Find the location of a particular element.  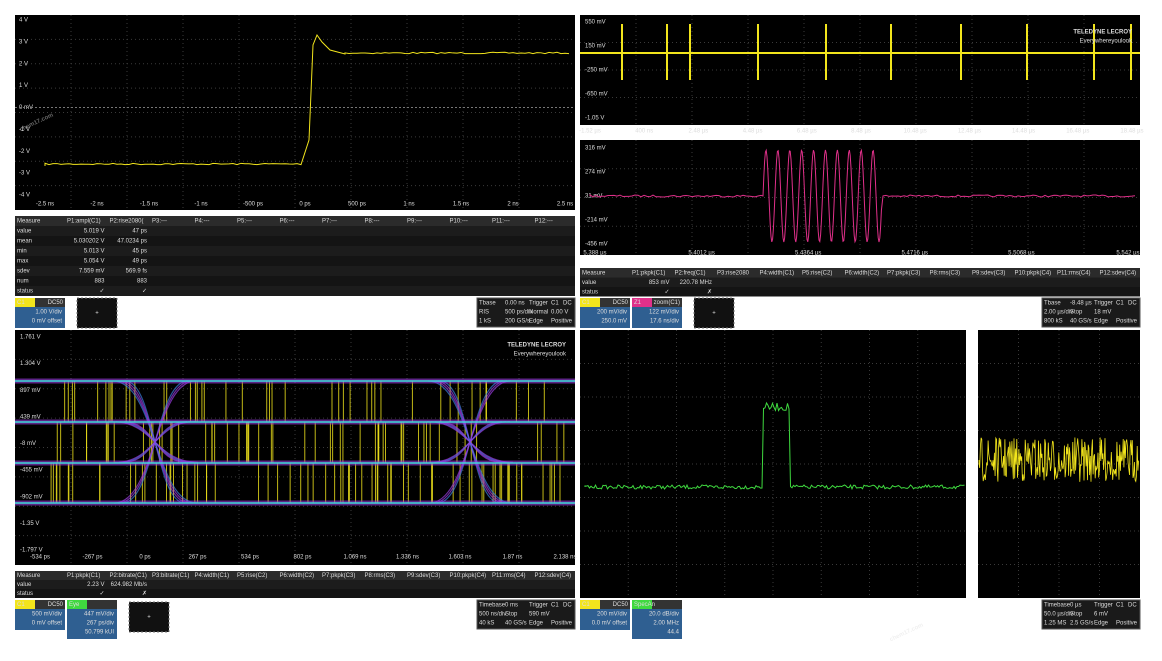

timebase-field: Tbase is located at coordinates (487, 304).